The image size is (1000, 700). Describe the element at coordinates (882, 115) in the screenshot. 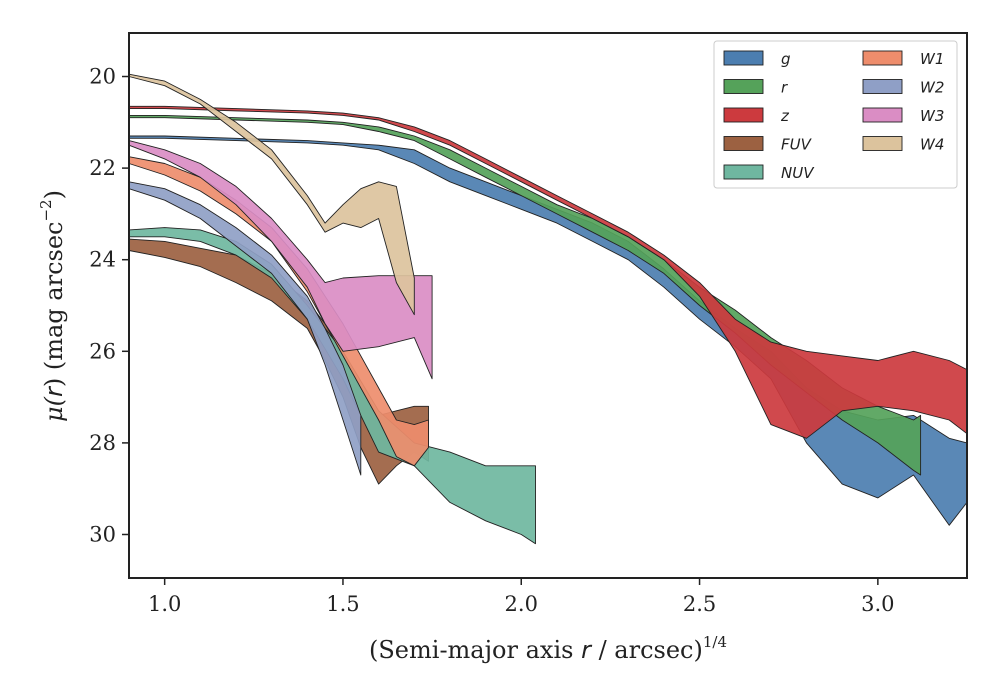

I see `legend-swatch-w3` at that location.